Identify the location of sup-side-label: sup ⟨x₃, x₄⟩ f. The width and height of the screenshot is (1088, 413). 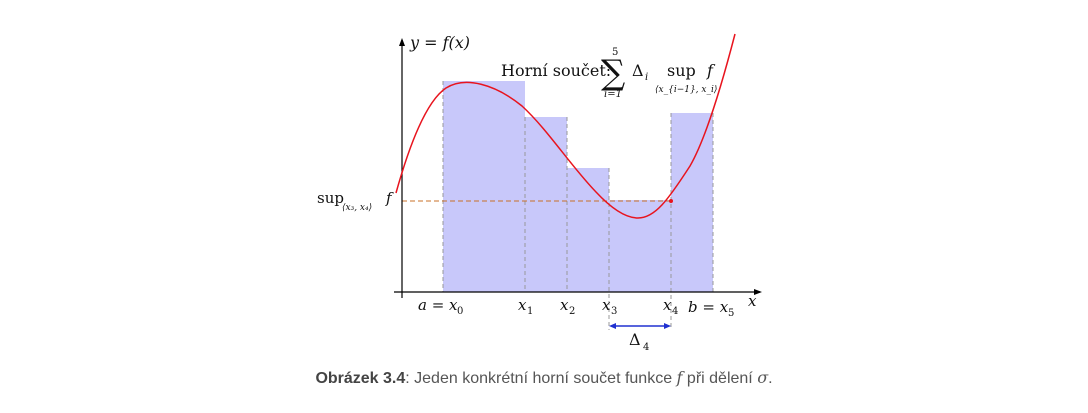
(355, 201).